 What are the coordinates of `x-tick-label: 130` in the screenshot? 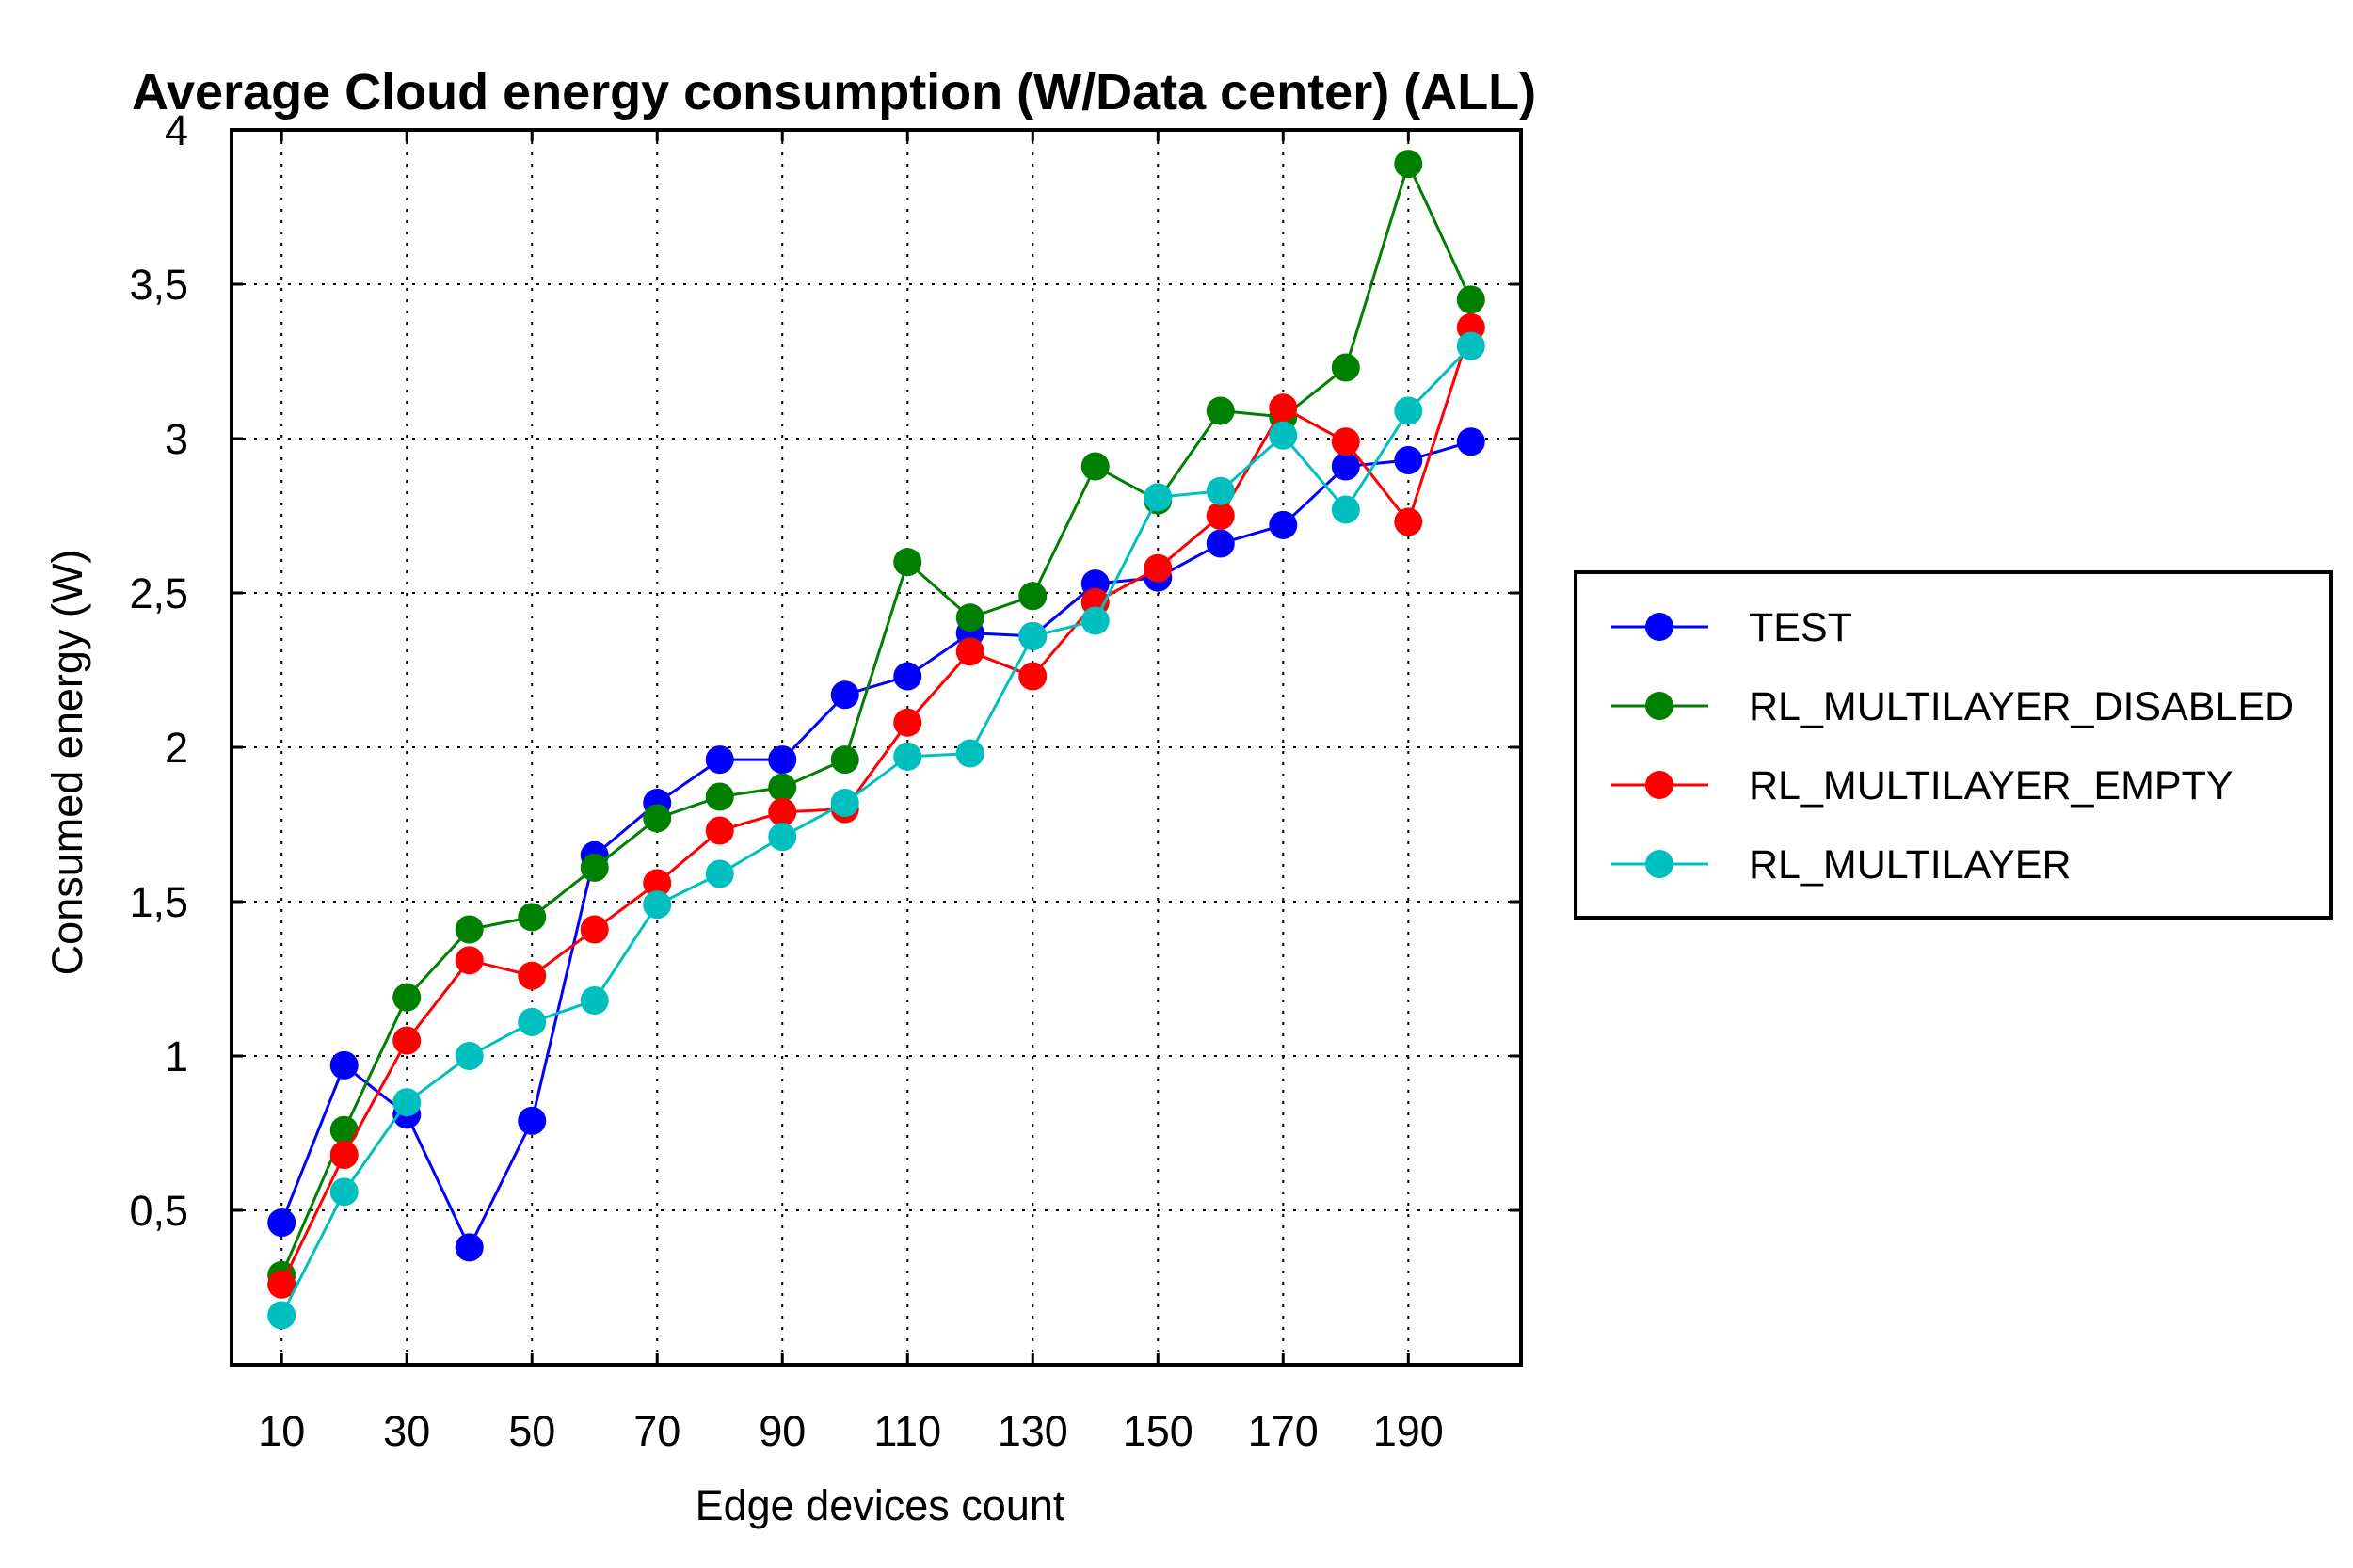 It's located at (1033, 1431).